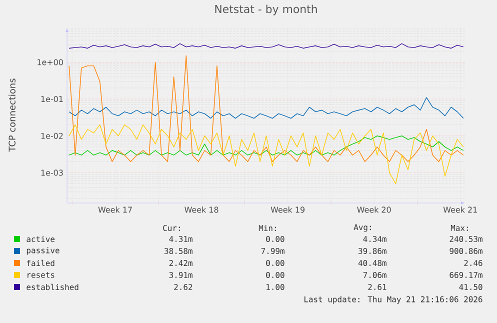 The image size is (497, 323). I want to click on y-axis-title: TCP connections, so click(12, 115).